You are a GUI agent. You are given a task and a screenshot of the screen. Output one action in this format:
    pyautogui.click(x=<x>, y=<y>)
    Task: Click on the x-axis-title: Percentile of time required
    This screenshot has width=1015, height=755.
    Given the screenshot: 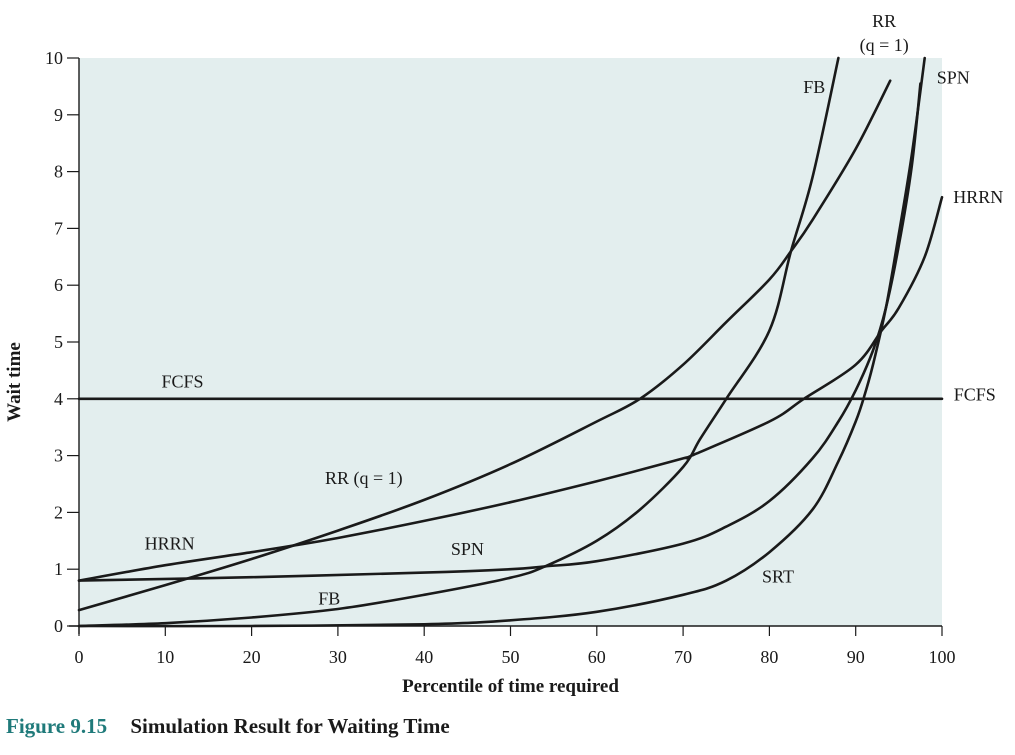 What is the action you would take?
    pyautogui.click(x=510, y=686)
    